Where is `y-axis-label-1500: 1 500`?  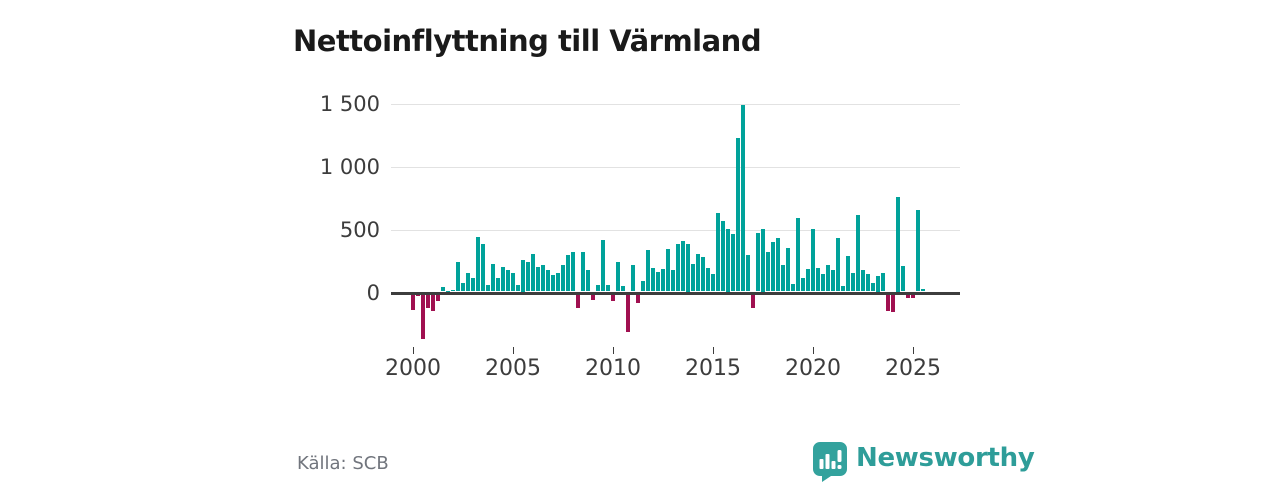
y-axis-label-1500: 1 500 is located at coordinates (349, 104).